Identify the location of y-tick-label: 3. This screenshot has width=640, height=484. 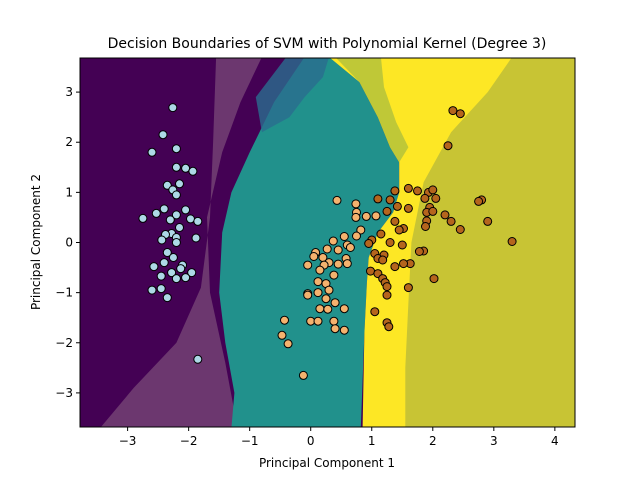
(69, 92).